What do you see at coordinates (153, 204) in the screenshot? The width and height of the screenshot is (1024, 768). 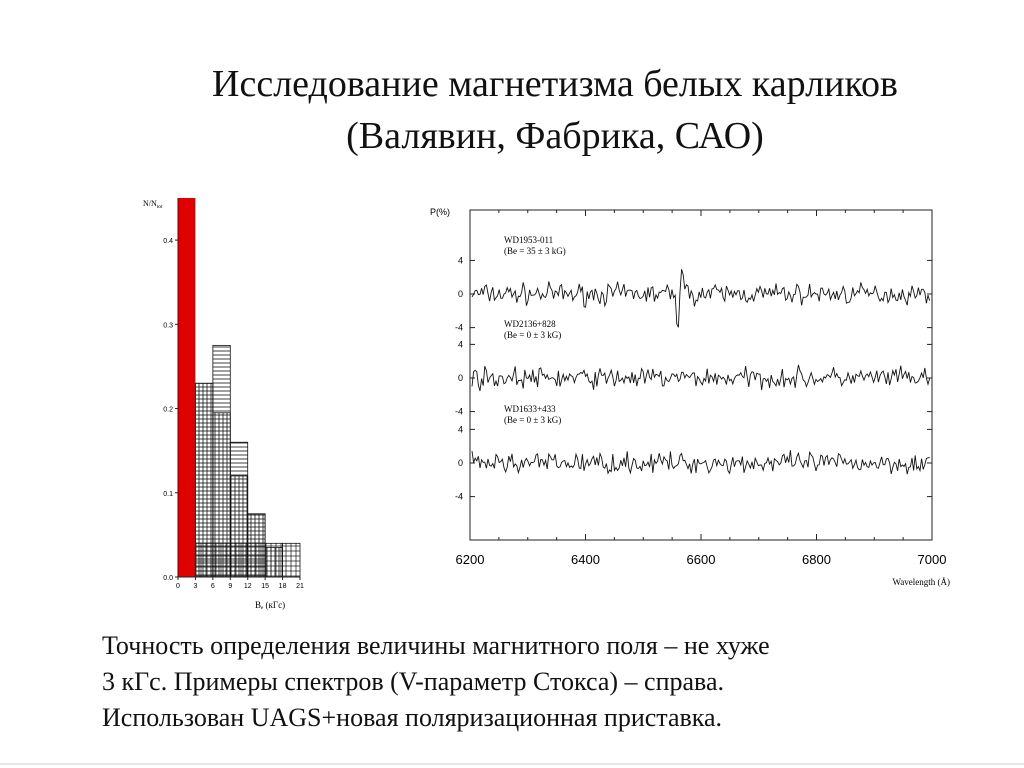 I see `hist-y-axis-label: N/Ntot` at bounding box center [153, 204].